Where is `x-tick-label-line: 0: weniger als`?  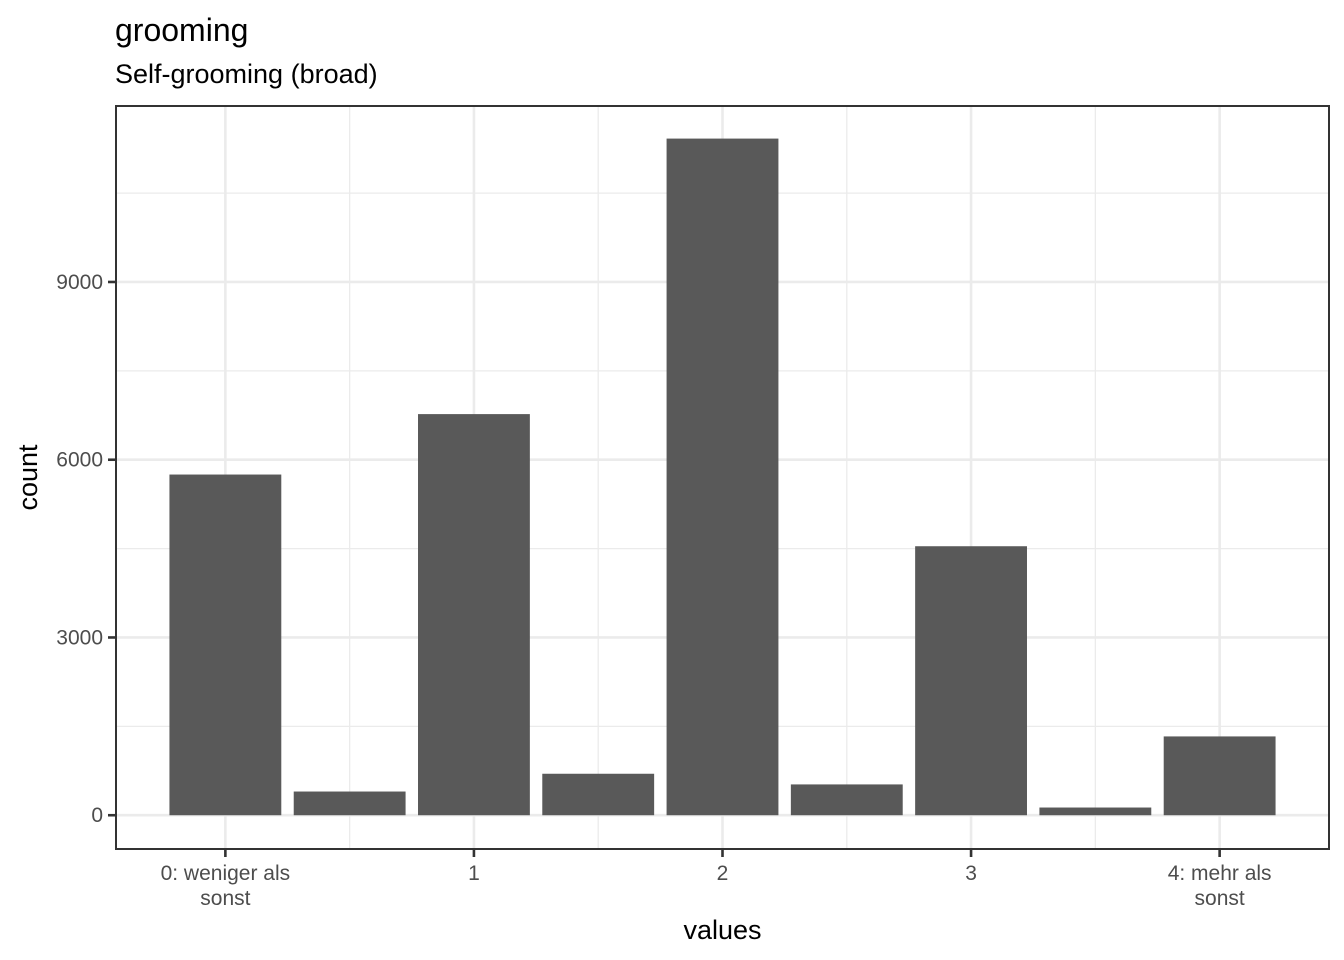
x-tick-label-line: 0: weniger als is located at coordinates (226, 873).